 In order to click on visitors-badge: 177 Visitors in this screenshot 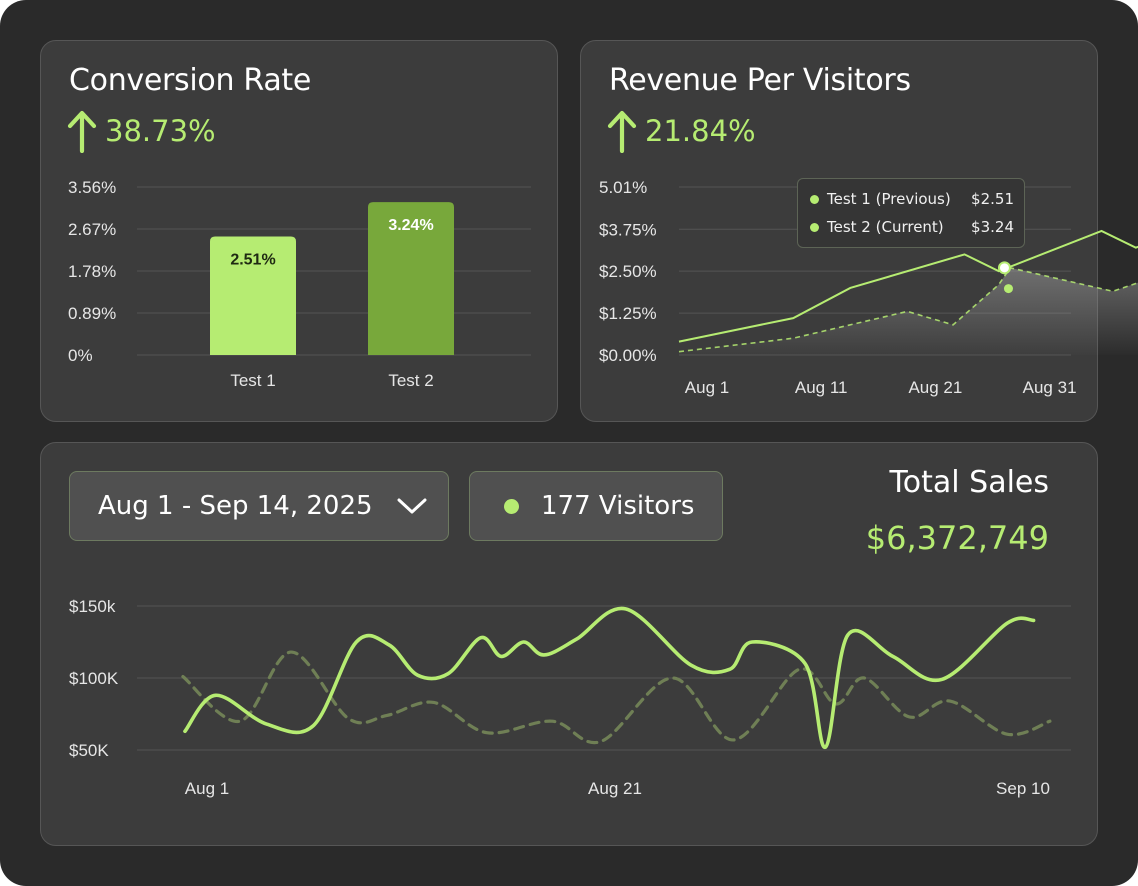, I will do `click(596, 506)`.